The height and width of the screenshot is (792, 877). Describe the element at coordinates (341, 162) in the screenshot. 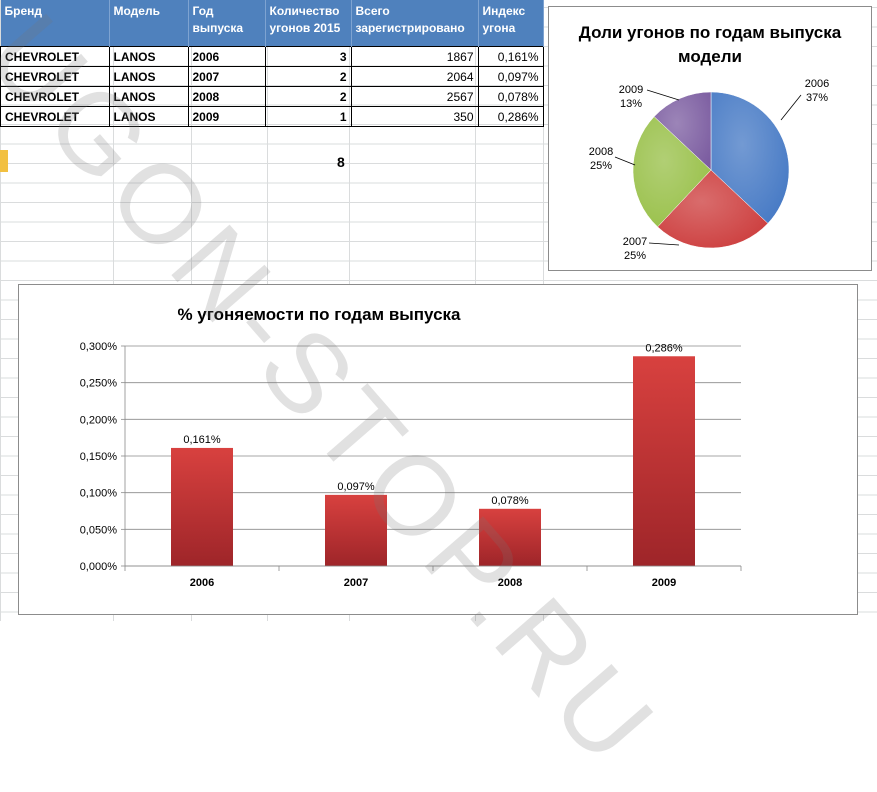

I see `total-thefts-cell: 8` at that location.